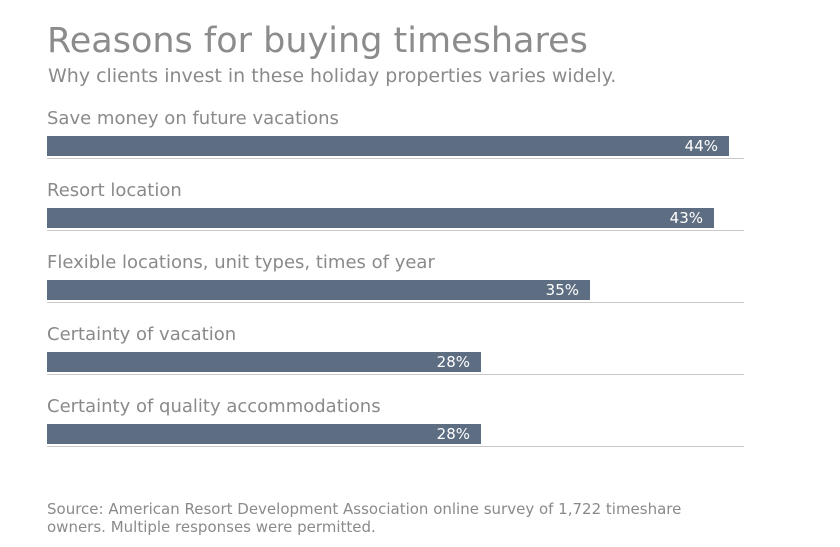  I want to click on bar-track: 44%, so click(395, 147).